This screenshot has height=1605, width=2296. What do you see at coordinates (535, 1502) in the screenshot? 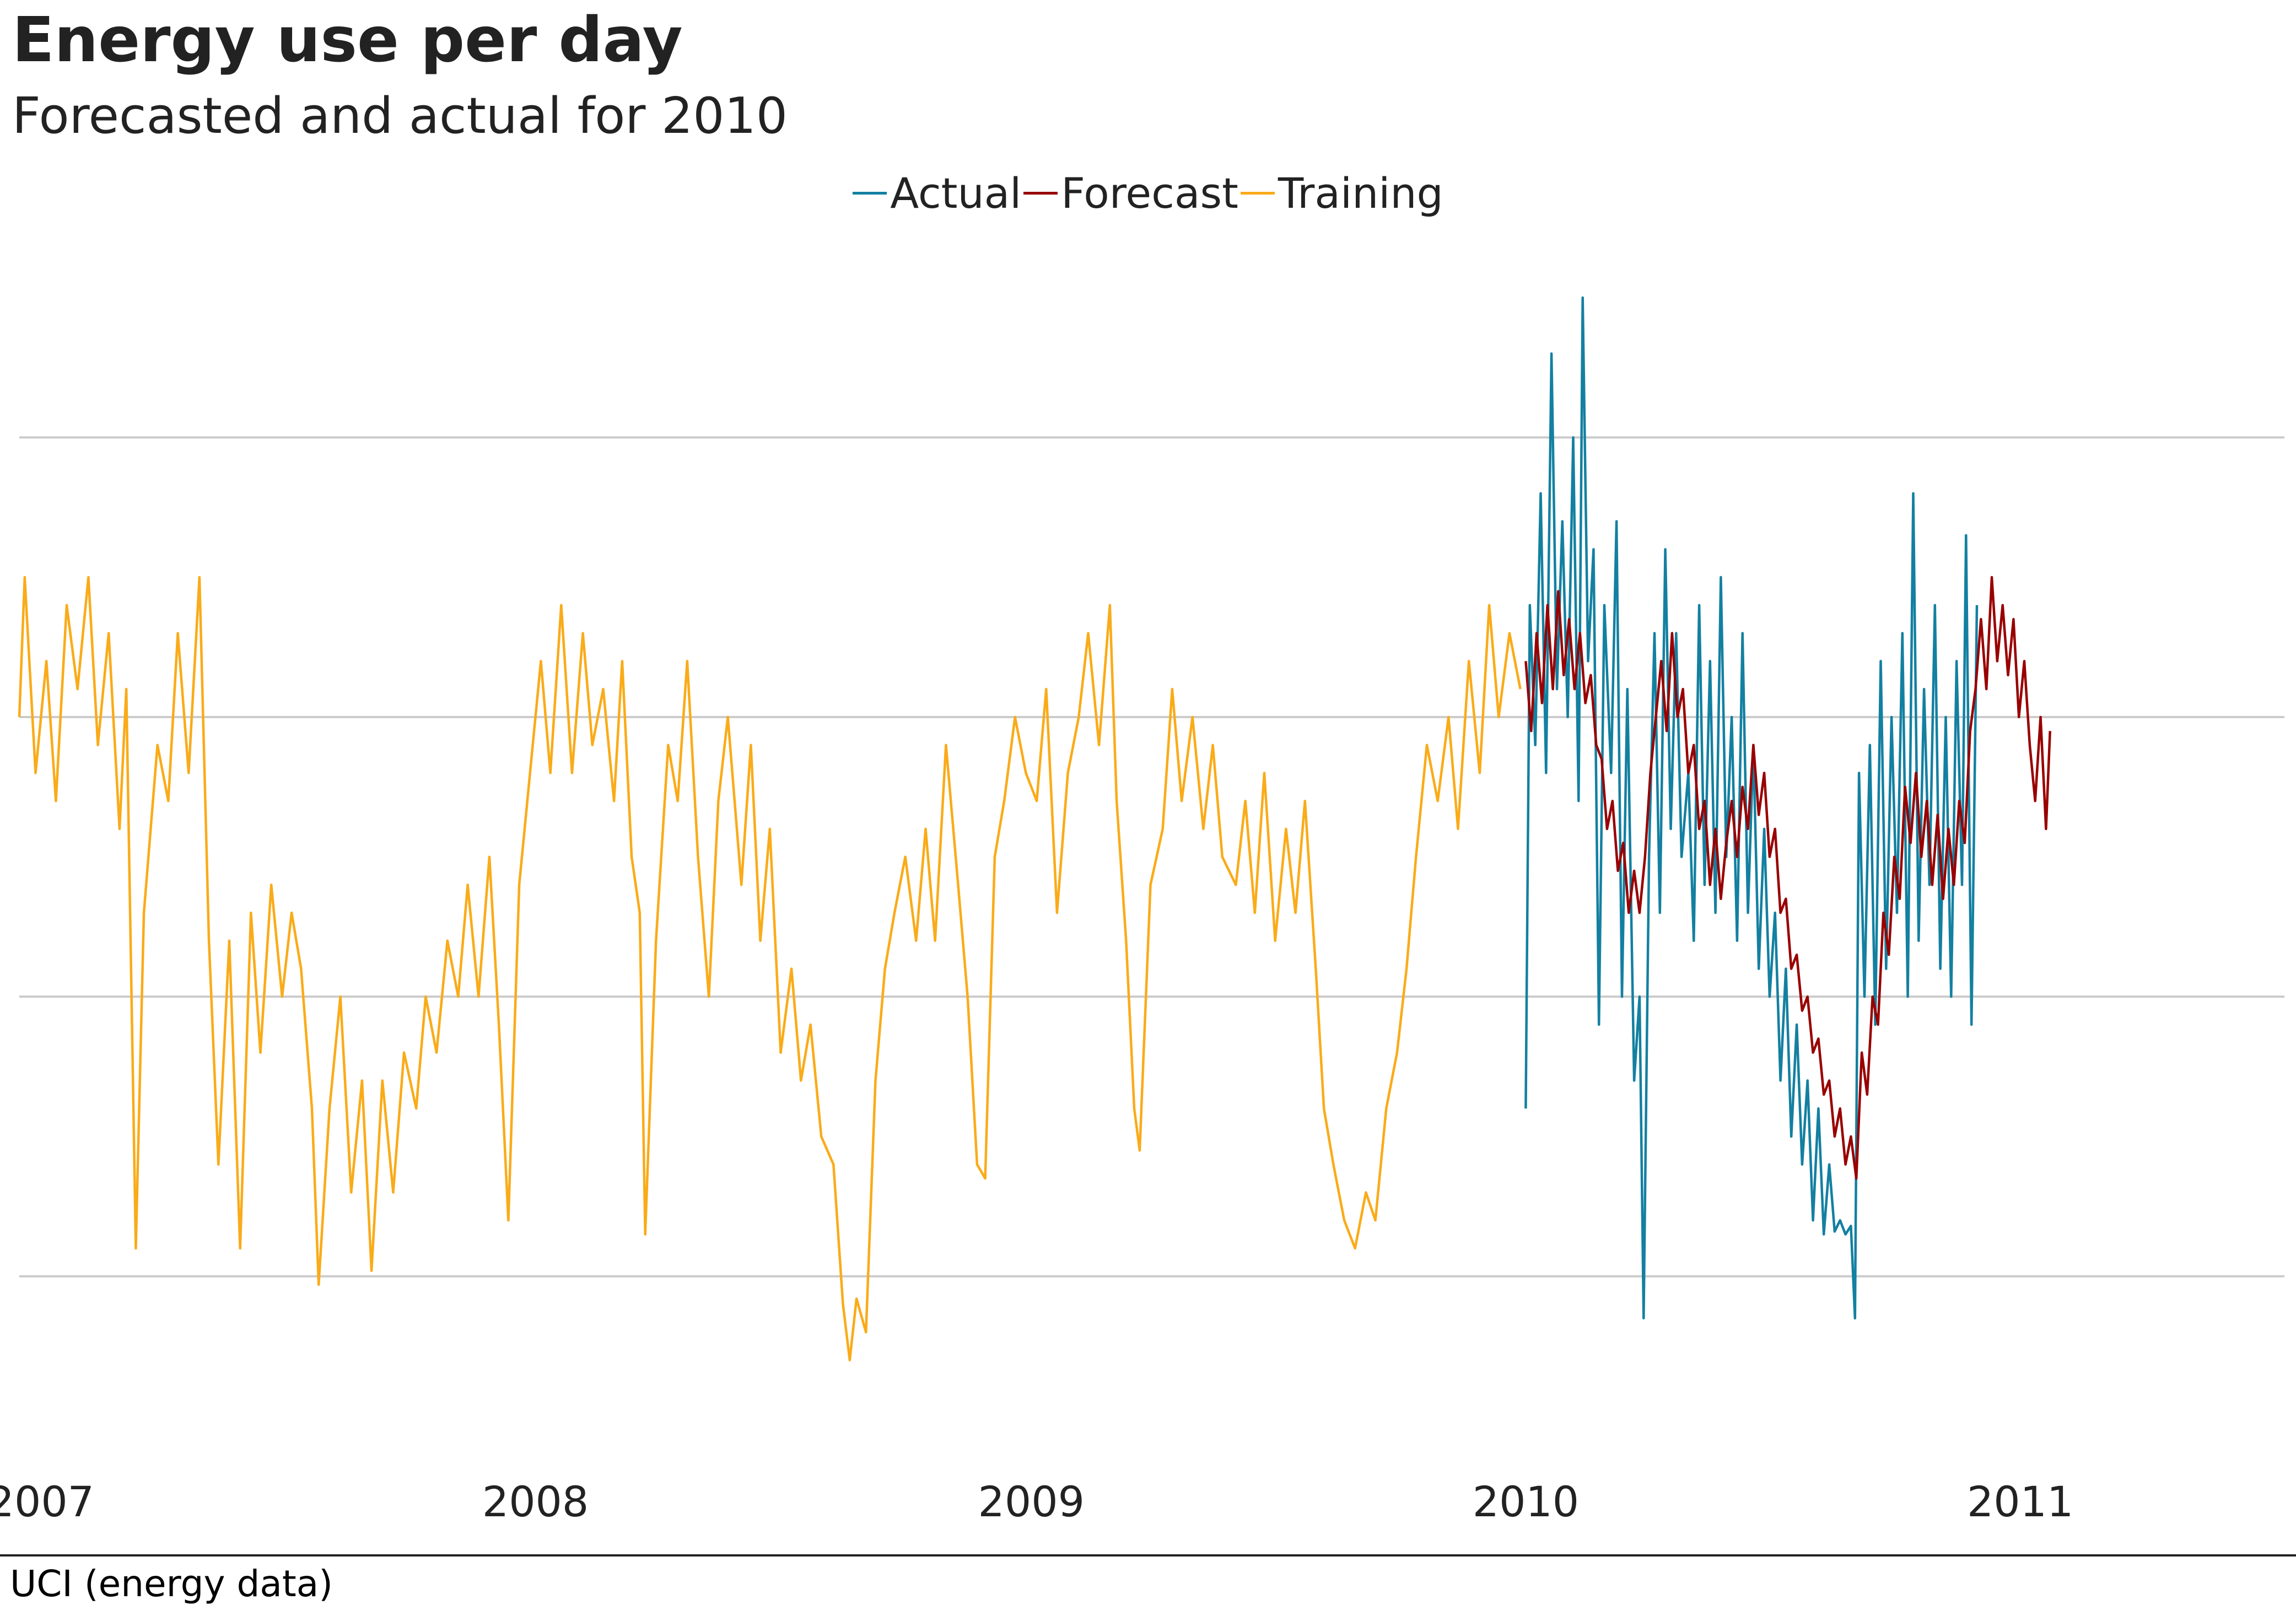
I see `x-tick-label-2008: 2008` at bounding box center [535, 1502].